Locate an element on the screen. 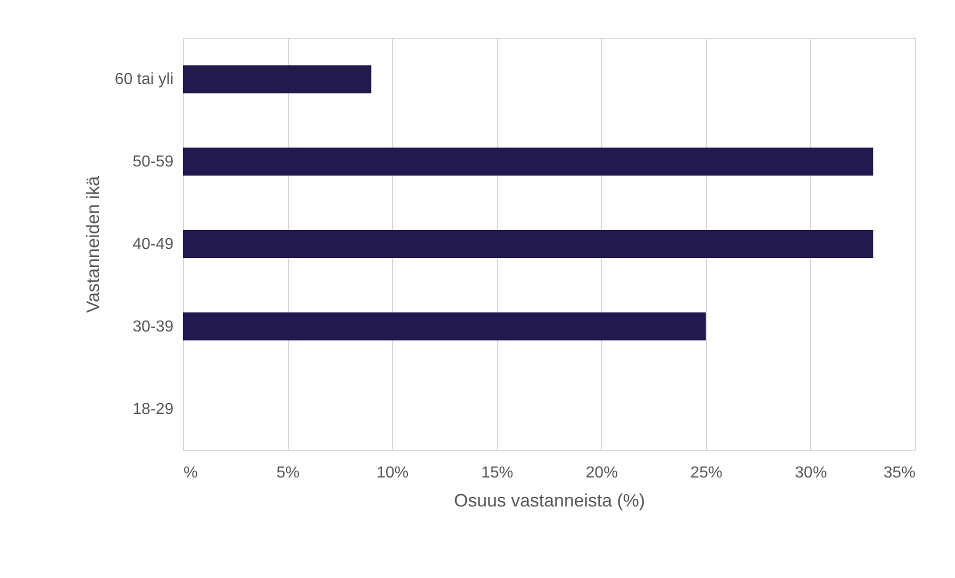  x-tick-label: 5% is located at coordinates (288, 473).